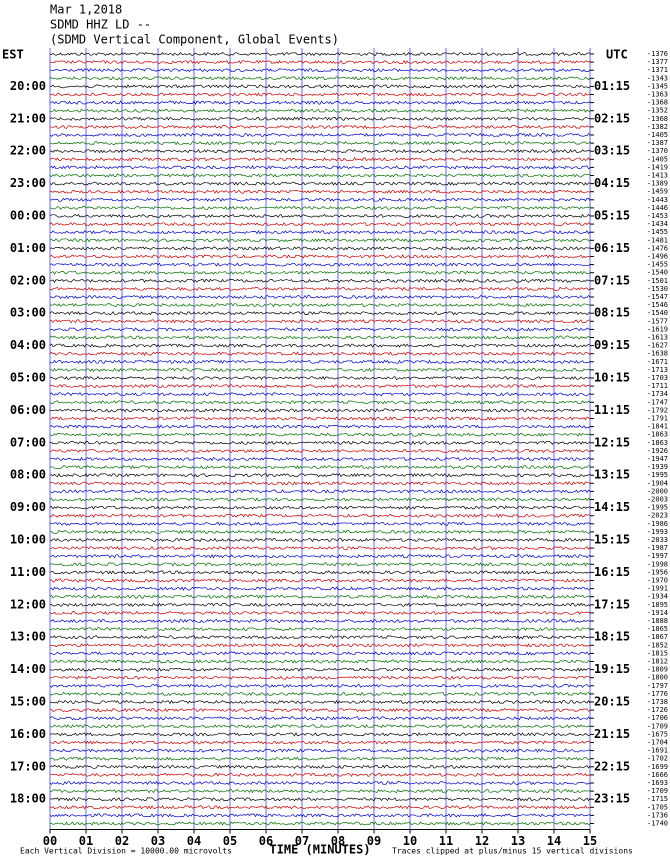 This screenshot has height=864, width=670. What do you see at coordinates (657, 540) in the screenshot?
I see `trace-offset: -2033` at bounding box center [657, 540].